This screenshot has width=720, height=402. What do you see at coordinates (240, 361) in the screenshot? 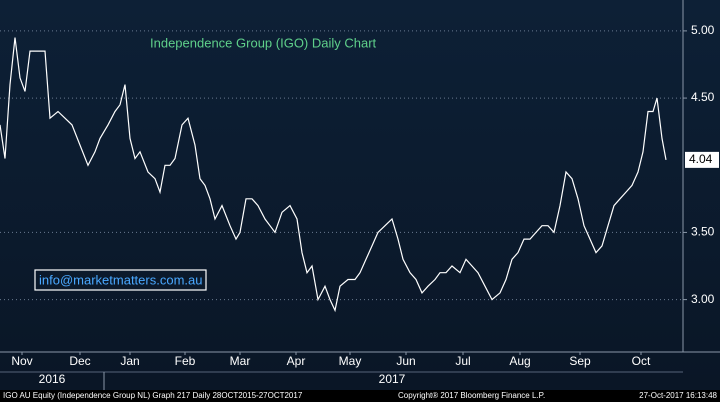
I see `x-tick-label: Mar` at bounding box center [240, 361].